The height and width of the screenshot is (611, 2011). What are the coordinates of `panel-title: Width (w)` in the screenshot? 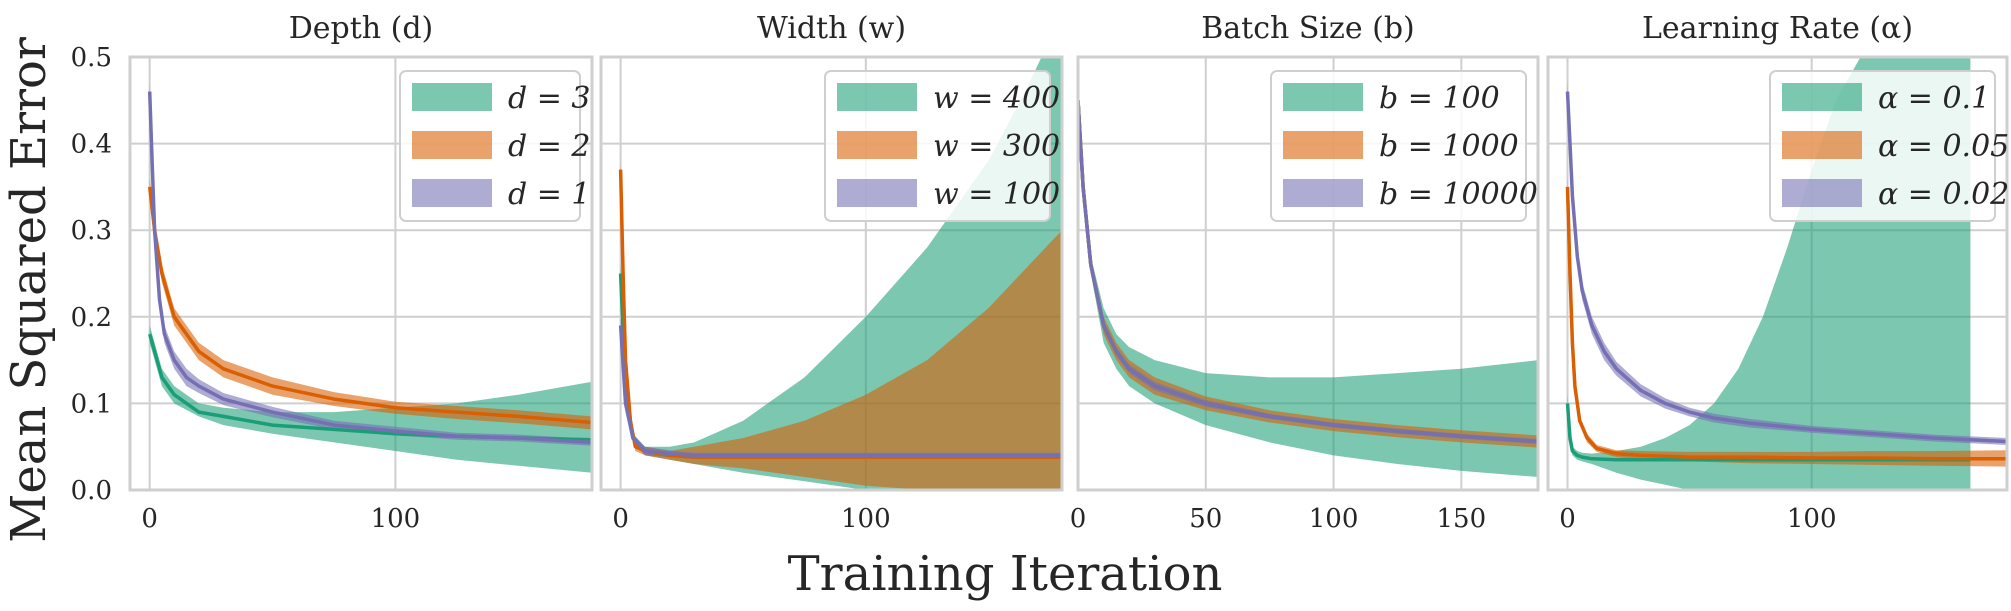 It's located at (831, 28).